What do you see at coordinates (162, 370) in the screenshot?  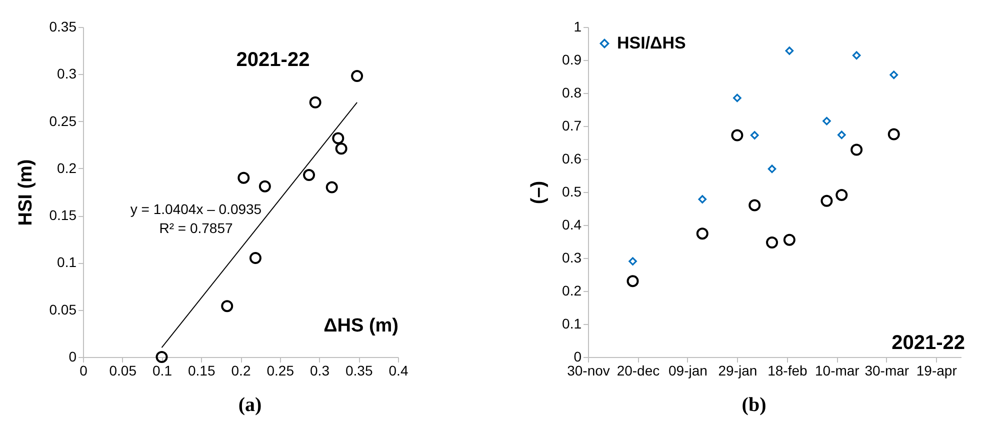 I see `x-tick-label: 0.1` at bounding box center [162, 370].